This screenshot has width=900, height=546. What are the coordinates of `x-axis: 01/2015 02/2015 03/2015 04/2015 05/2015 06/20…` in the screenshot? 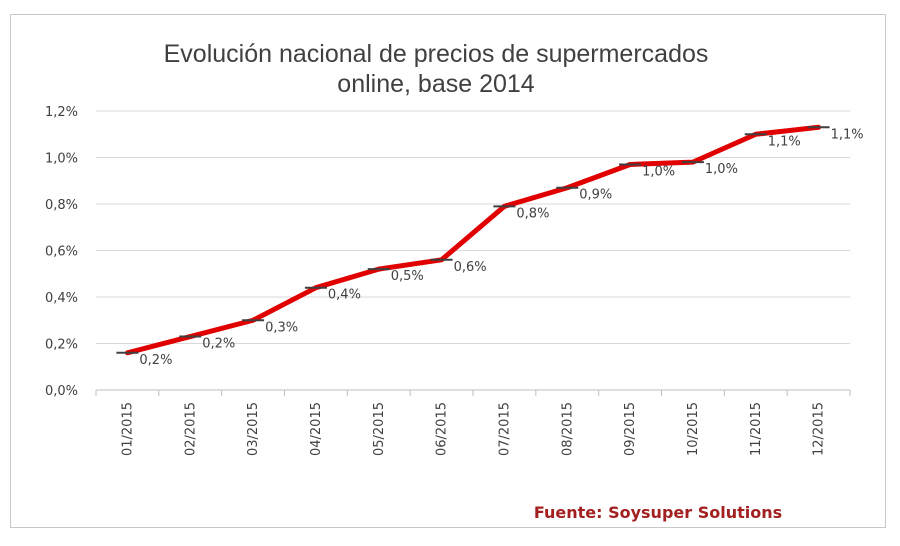 It's located at (473, 422).